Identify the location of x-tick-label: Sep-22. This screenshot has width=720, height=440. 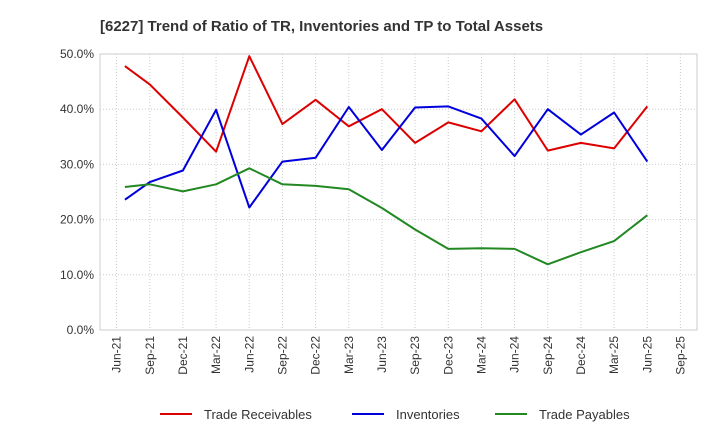
(282, 355).